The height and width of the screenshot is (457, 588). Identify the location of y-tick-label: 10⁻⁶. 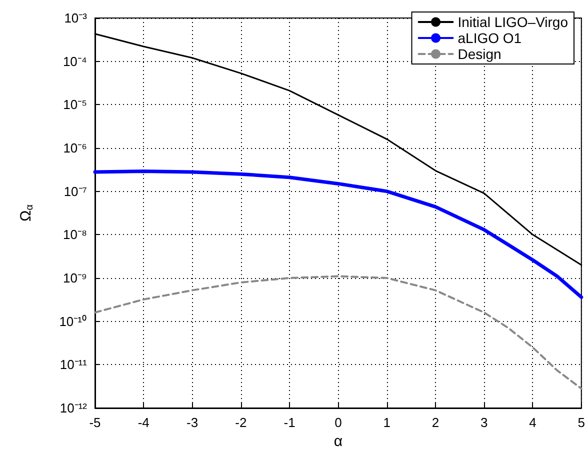
(75, 148).